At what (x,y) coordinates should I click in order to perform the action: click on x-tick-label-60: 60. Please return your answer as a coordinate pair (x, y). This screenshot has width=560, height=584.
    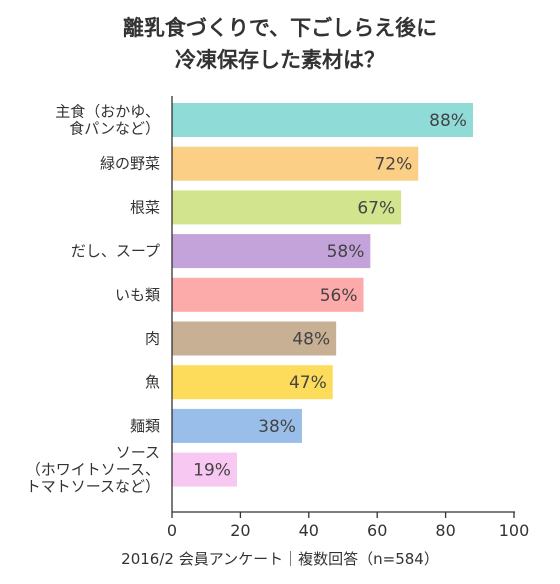
    Looking at the image, I should click on (377, 530).